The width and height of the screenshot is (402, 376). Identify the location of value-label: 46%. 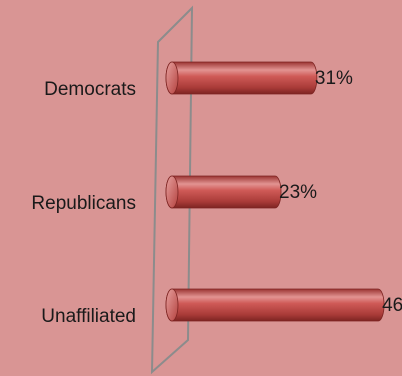
(392, 305).